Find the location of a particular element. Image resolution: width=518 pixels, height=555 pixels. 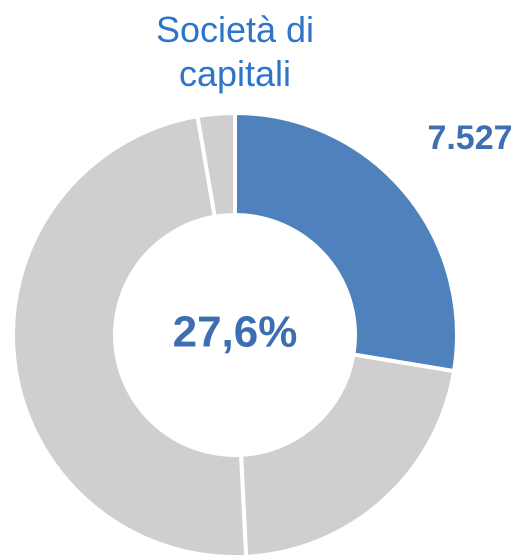

pie-slice is located at coordinates (216, 165).